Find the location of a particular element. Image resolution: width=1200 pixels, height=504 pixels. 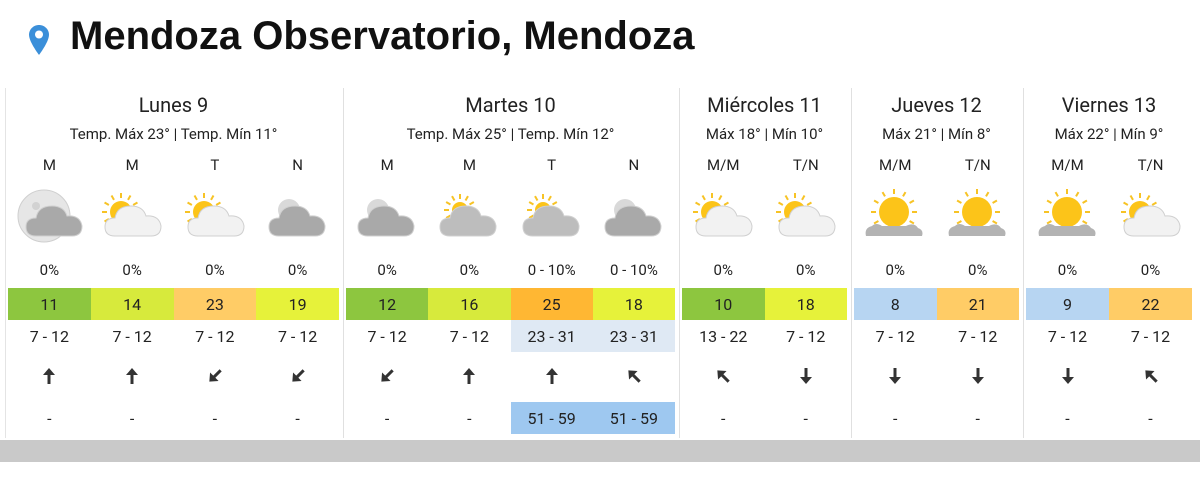

wind-speed: 13 - 22 is located at coordinates (723, 336).